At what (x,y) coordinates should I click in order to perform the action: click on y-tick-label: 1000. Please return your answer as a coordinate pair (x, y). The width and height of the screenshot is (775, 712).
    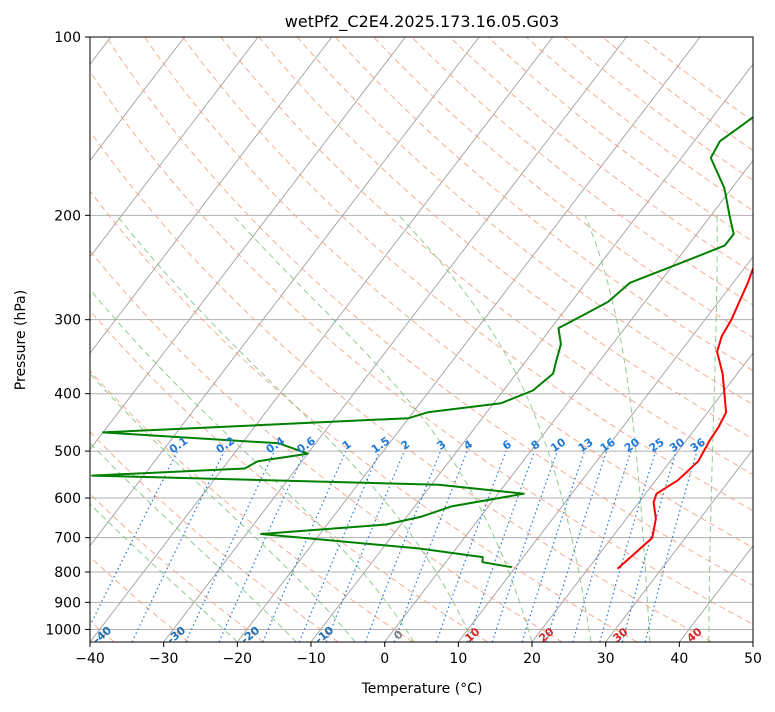
    Looking at the image, I should click on (63, 630).